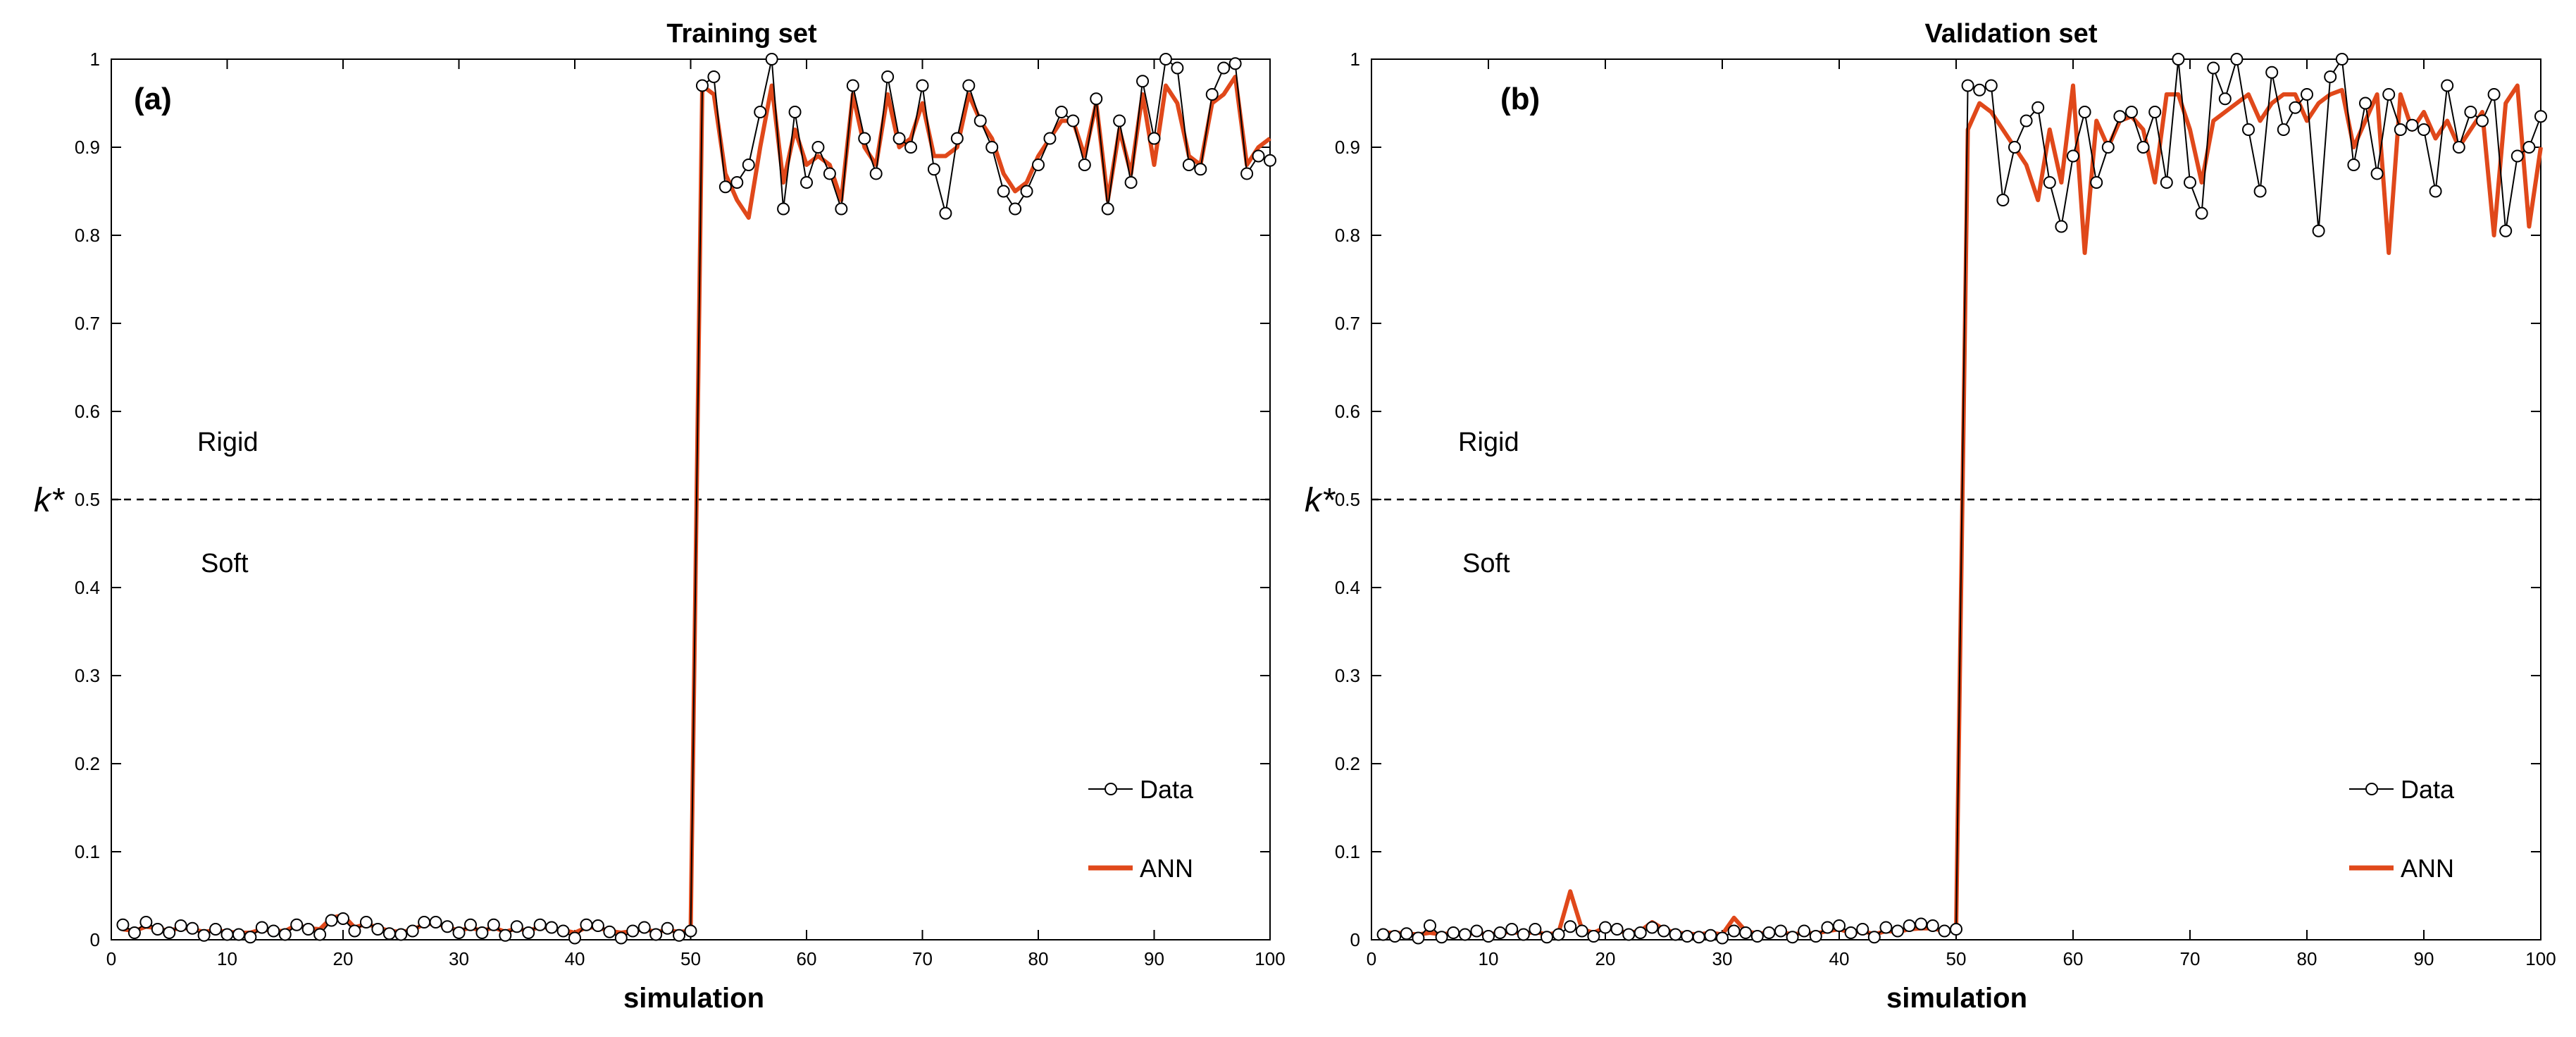 Image resolution: width=2576 pixels, height=1037 pixels. What do you see at coordinates (1141, 829) in the screenshot?
I see `legend: Data ANN` at bounding box center [1141, 829].